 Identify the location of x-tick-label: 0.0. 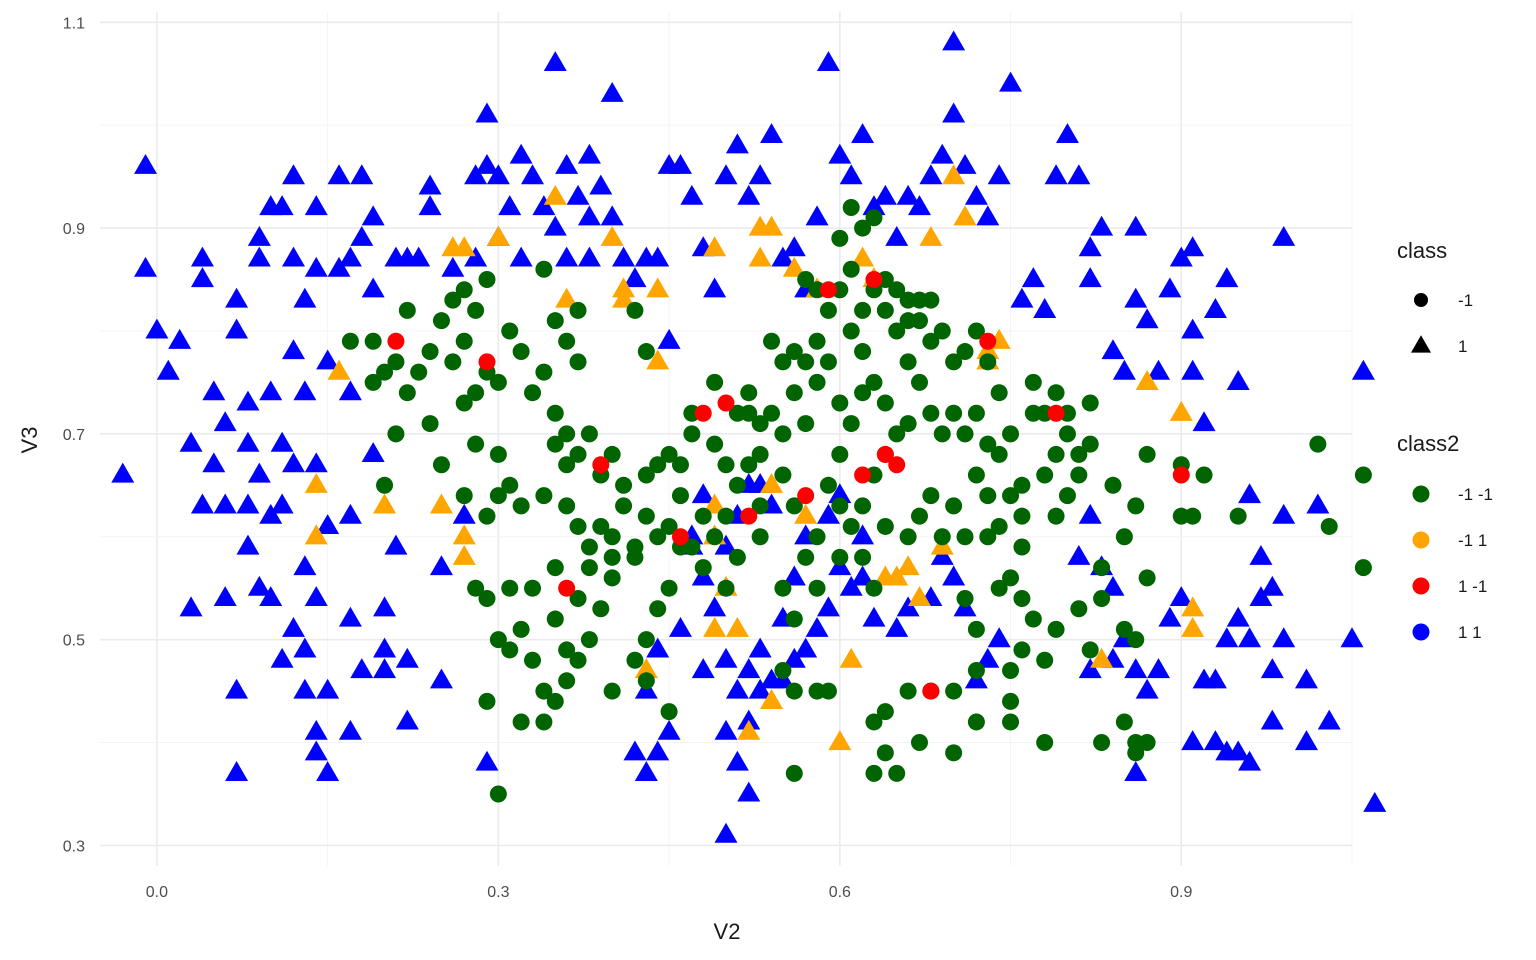
(157, 892).